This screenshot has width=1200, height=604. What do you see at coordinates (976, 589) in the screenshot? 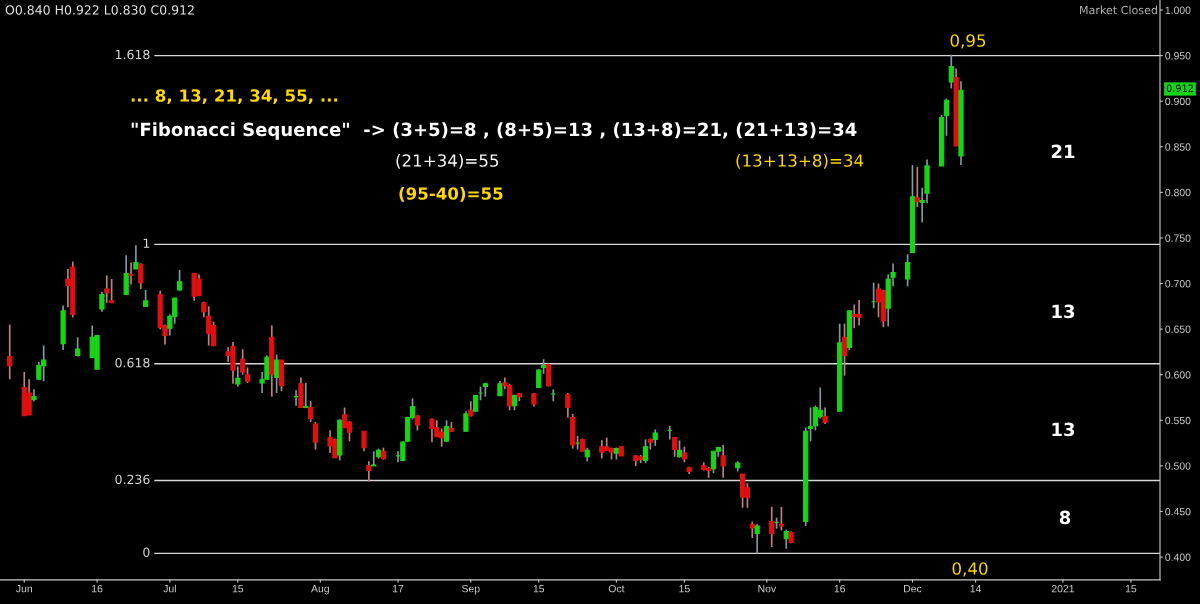
I see `x-tick-label: 14` at bounding box center [976, 589].